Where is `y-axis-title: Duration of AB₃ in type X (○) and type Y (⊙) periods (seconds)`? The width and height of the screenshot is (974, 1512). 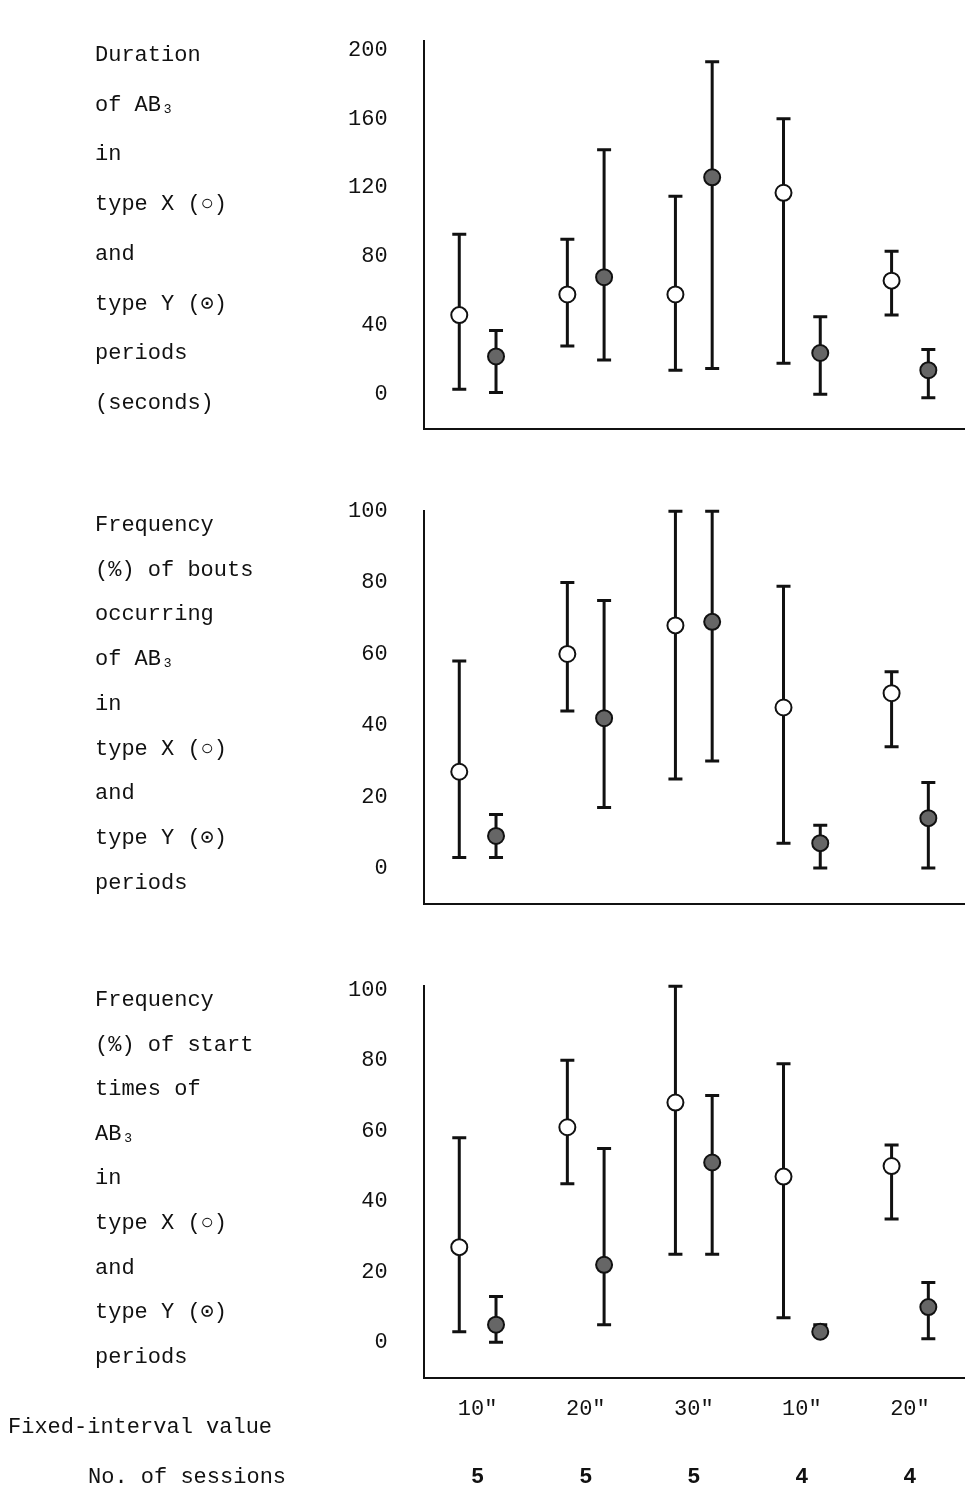
y-axis-title: Duration of AB₃ in type X (○) and type Y (⊙) periods (seconds) is located at coordinates (161, 229).